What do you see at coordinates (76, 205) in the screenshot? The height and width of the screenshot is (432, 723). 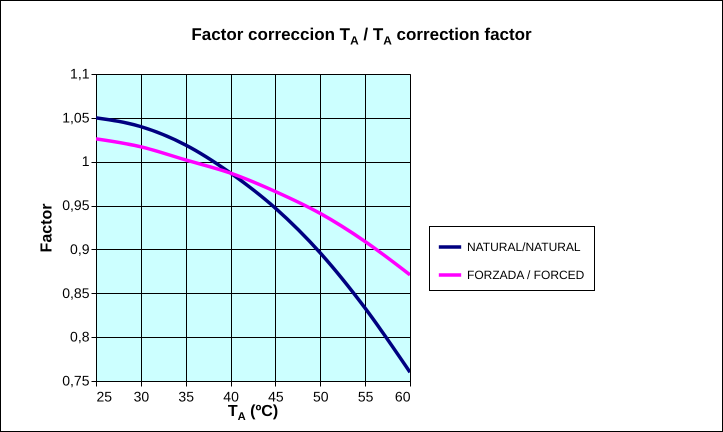 I see `y-tick-label: 0,95` at bounding box center [76, 205].